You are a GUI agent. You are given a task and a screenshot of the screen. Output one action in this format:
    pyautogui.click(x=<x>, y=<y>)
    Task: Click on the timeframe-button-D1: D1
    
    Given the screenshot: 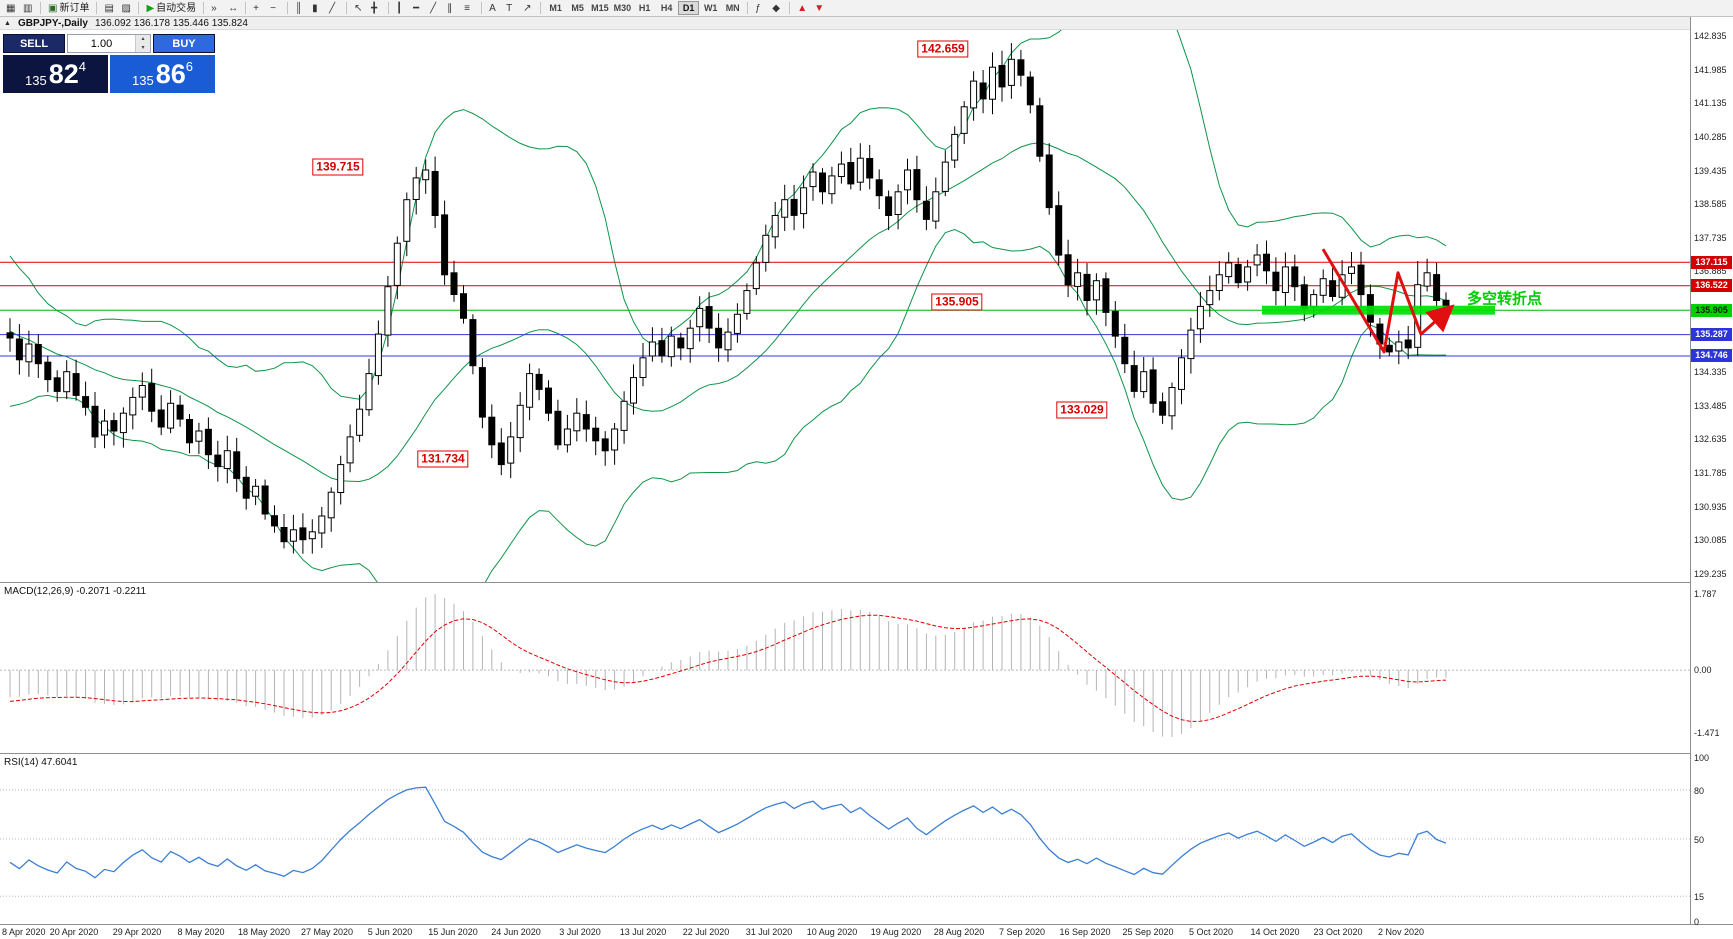 What is the action you would take?
    pyautogui.click(x=689, y=8)
    